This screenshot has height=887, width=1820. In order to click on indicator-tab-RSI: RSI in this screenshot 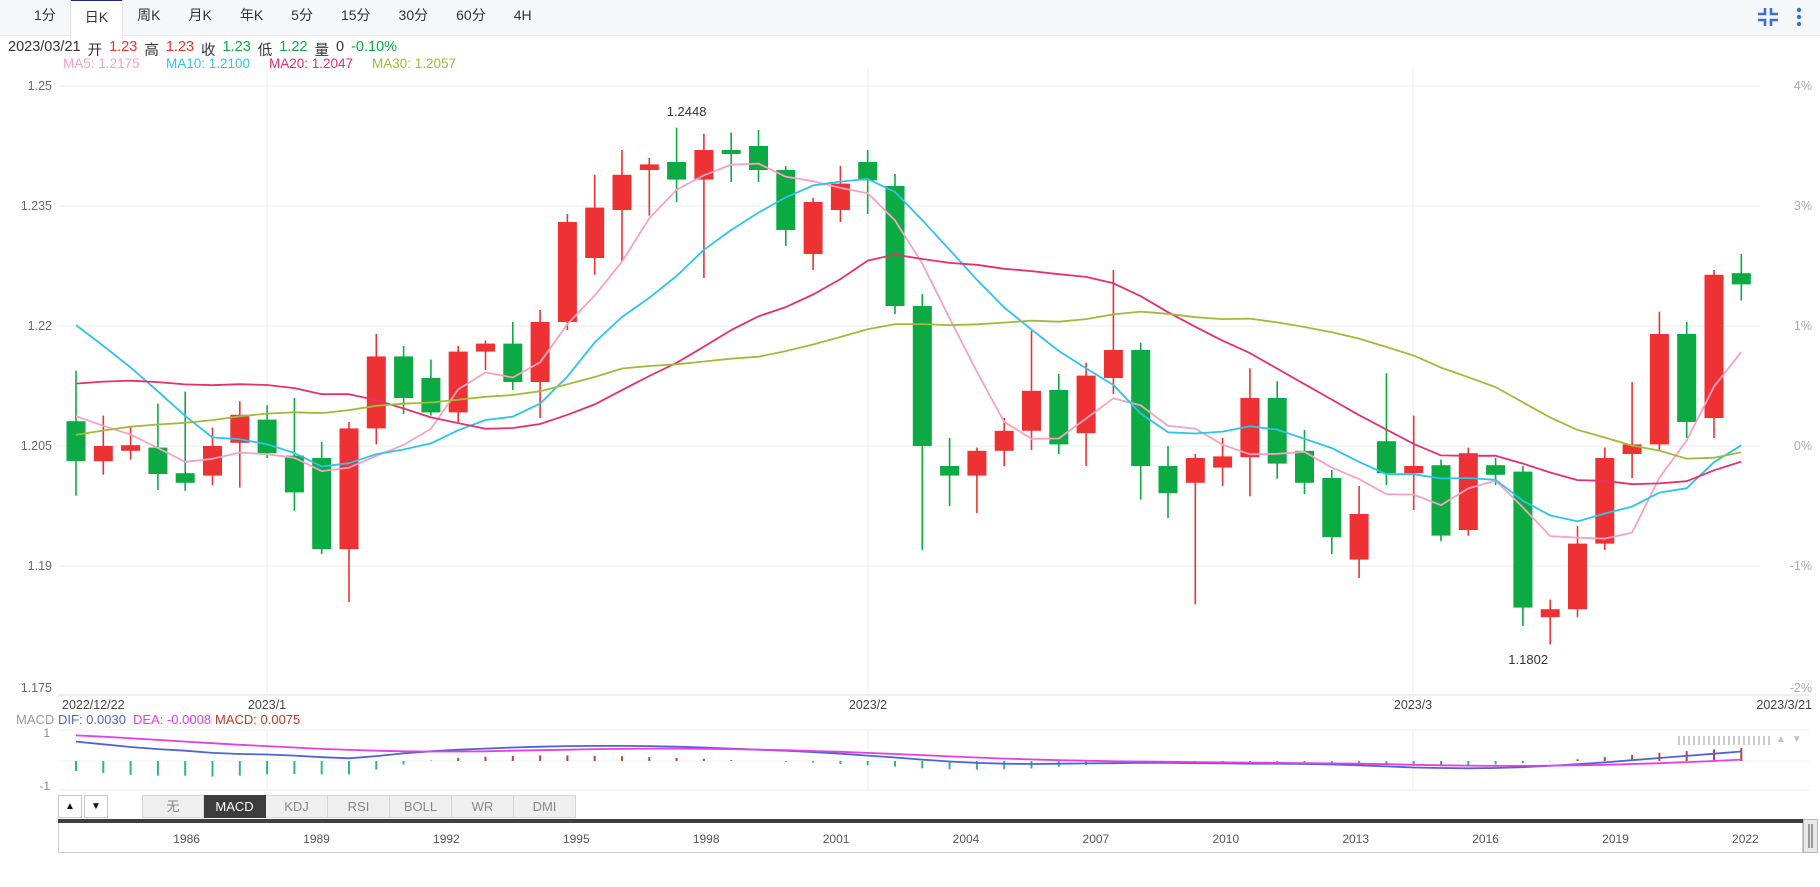, I will do `click(359, 806)`.